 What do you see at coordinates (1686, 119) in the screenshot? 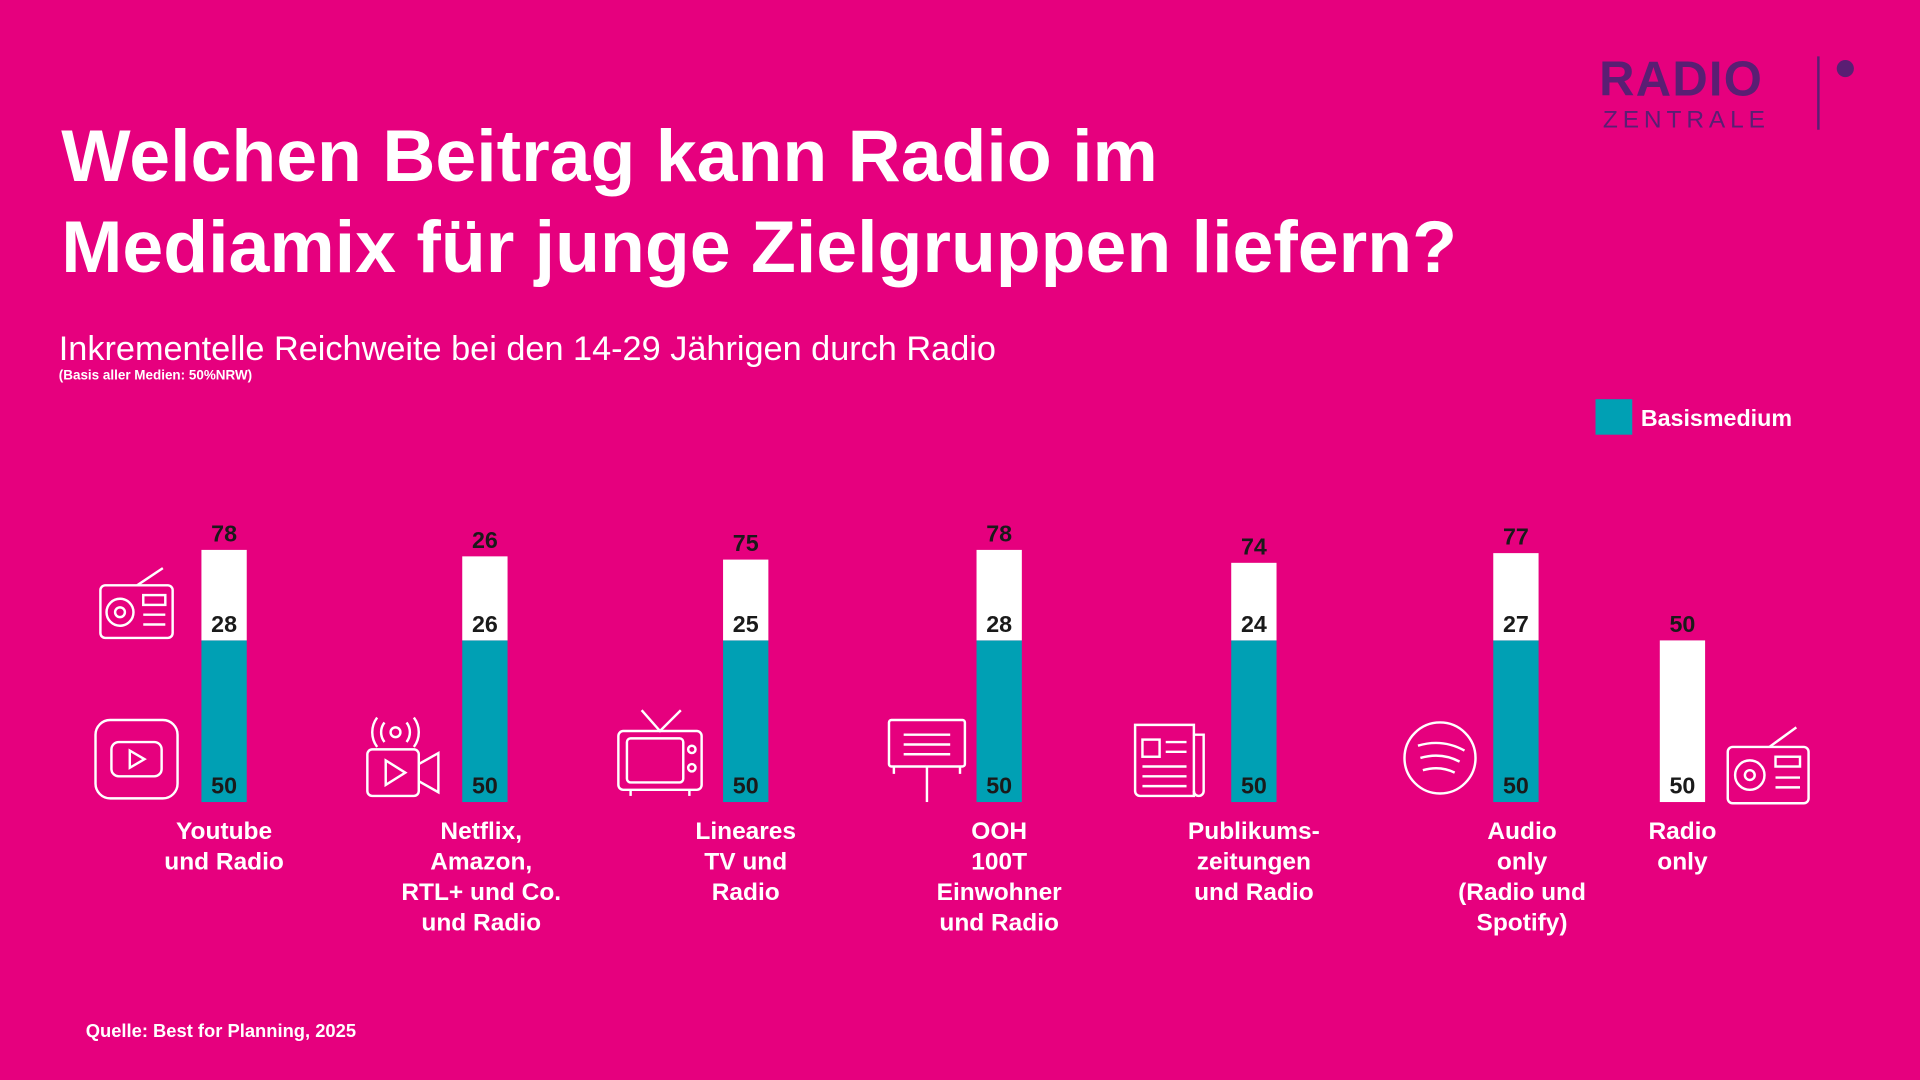
I see `logo-sub: ZENTRALE` at bounding box center [1686, 119].